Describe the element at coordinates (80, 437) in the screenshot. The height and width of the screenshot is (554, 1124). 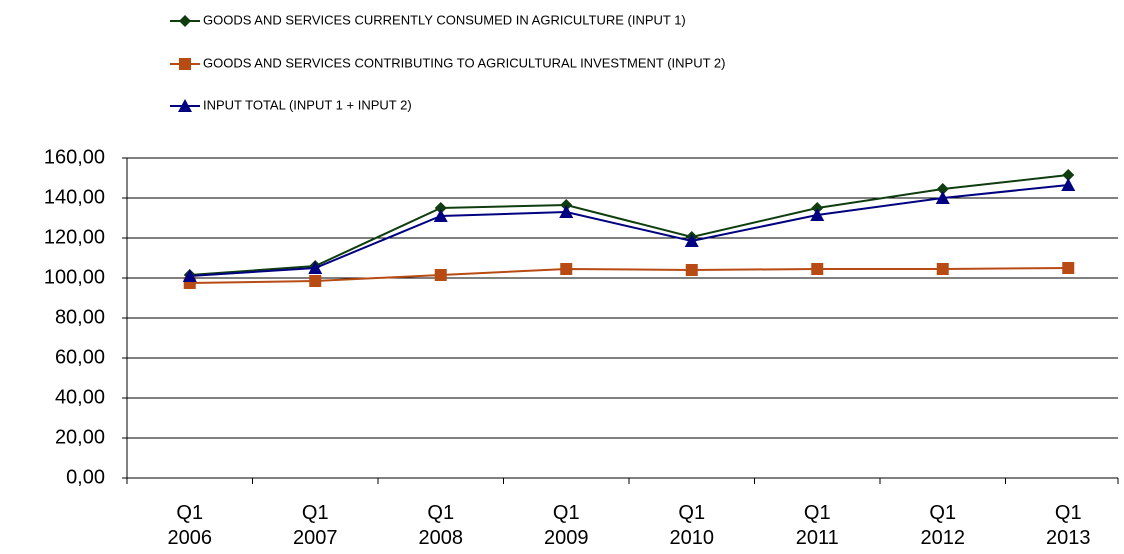
I see `y-tick-label: 20,00` at that location.